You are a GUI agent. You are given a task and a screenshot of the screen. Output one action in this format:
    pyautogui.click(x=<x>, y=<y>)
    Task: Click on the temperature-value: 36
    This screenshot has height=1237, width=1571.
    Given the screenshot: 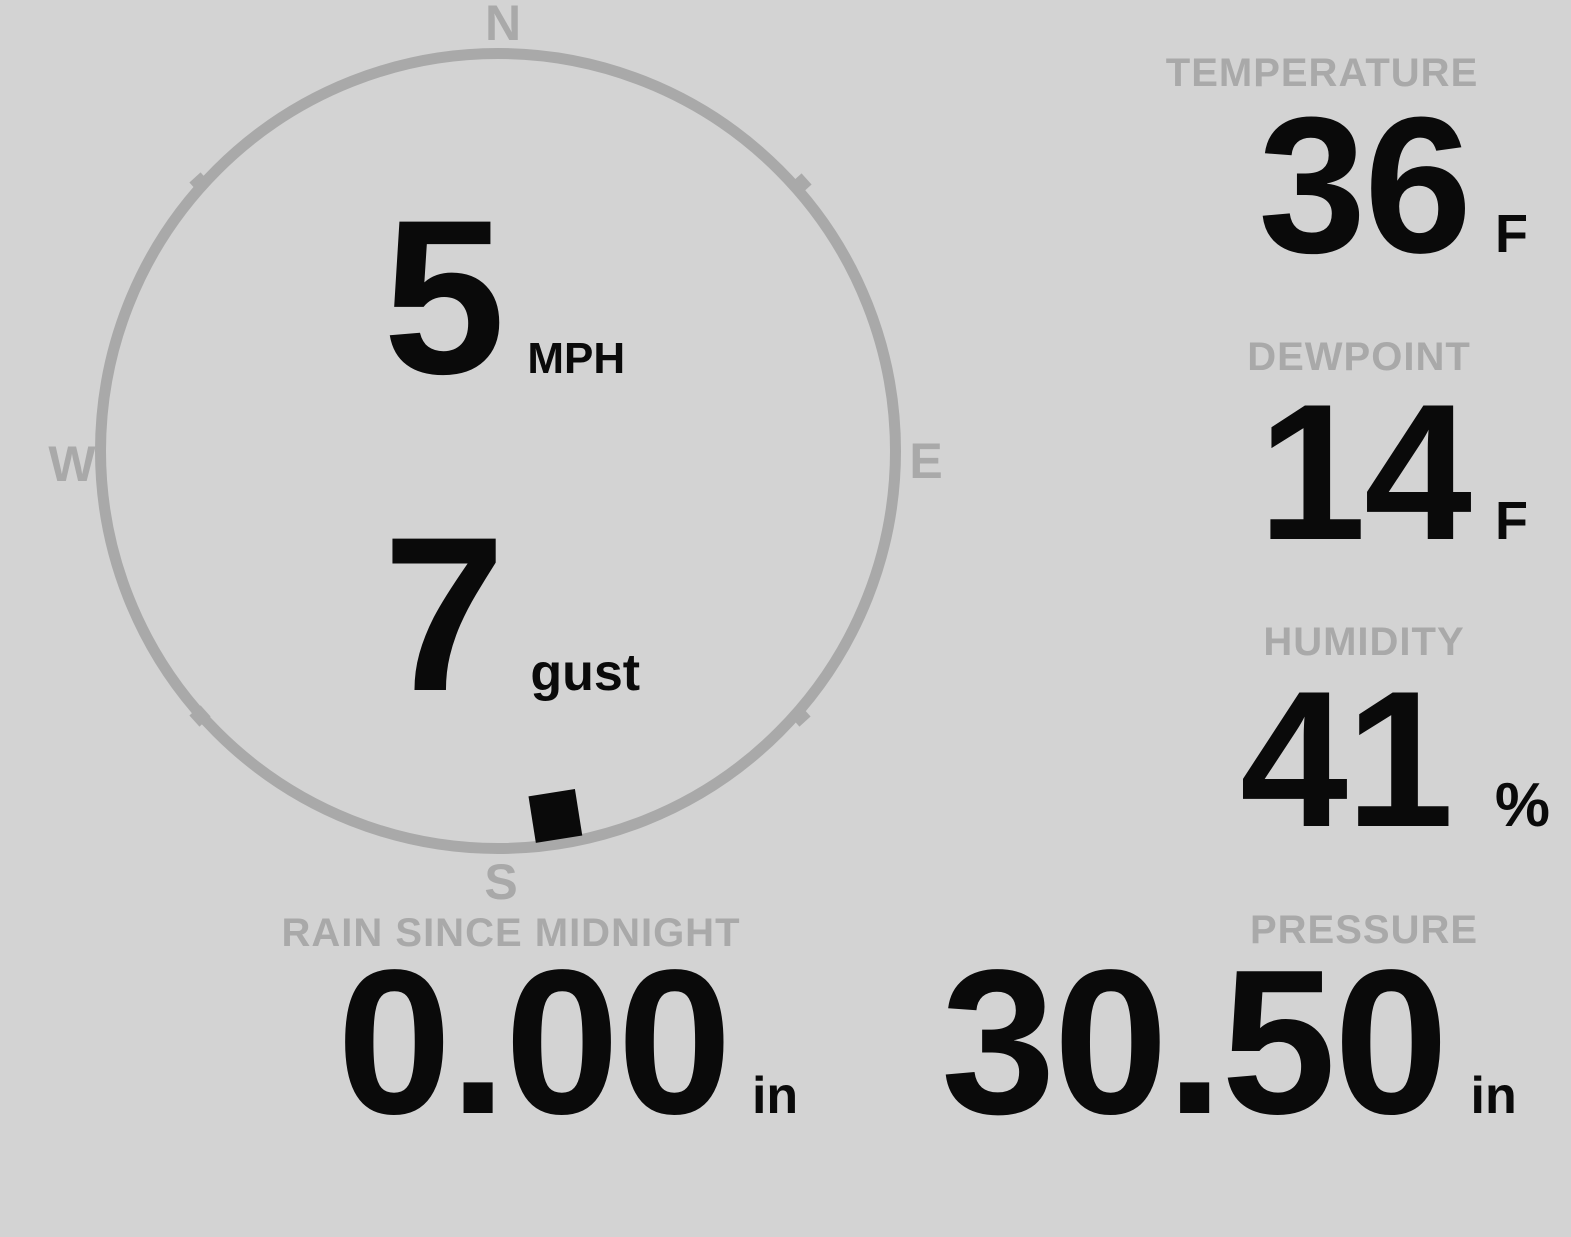 What is the action you would take?
    pyautogui.click(x=1365, y=185)
    